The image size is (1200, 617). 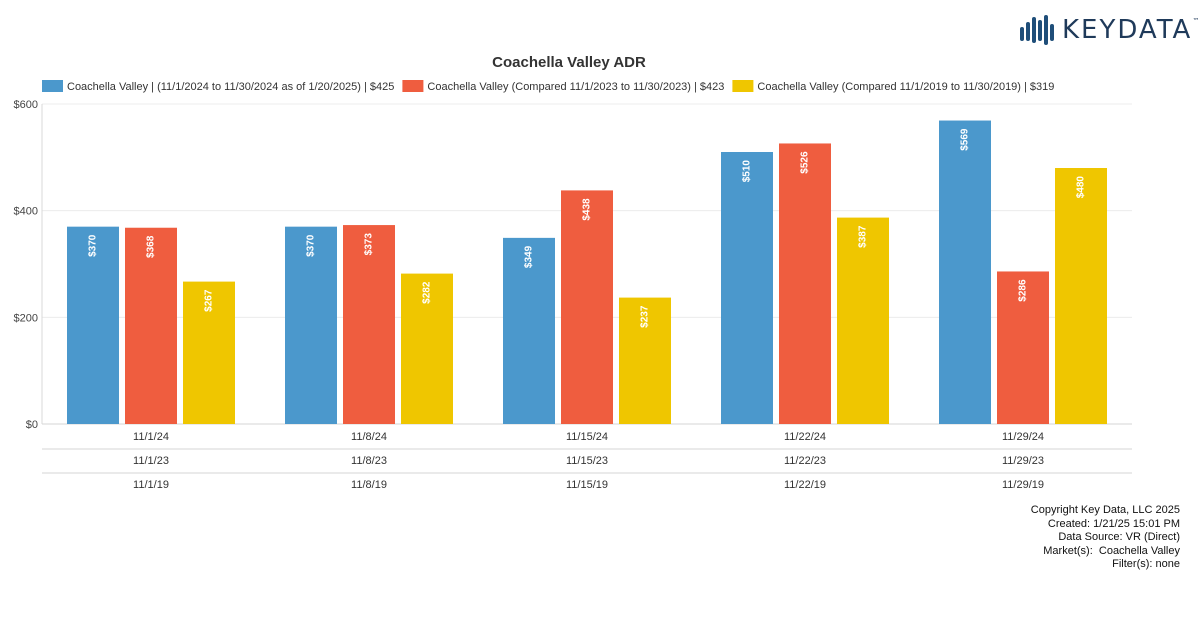 I want to click on bar-value-label: $237, so click(x=645, y=316).